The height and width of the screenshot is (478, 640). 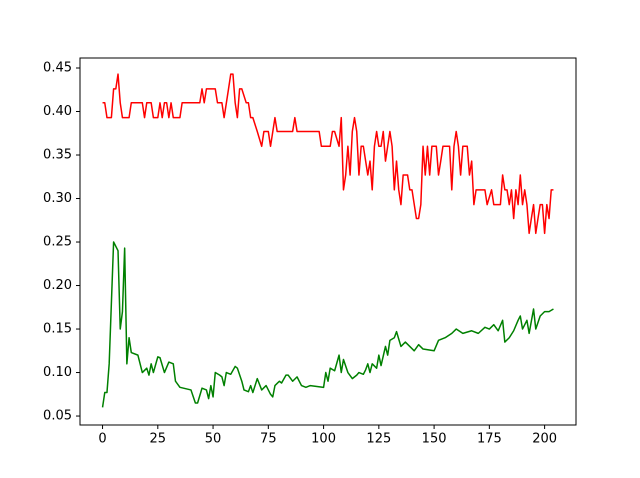 What do you see at coordinates (57, 372) in the screenshot?
I see `y-tick-label: 0.10` at bounding box center [57, 372].